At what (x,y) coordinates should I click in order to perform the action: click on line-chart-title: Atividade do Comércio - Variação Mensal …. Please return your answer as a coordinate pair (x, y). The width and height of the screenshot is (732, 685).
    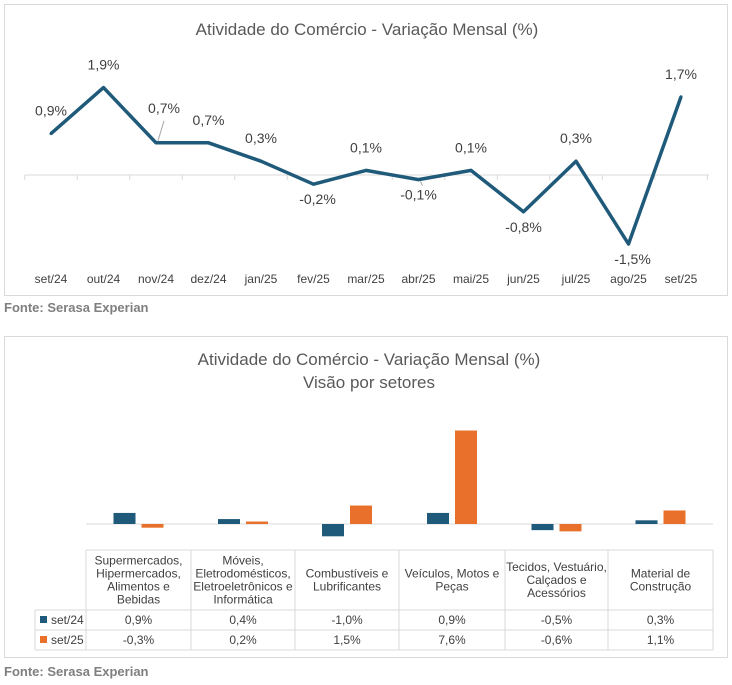
    Looking at the image, I should click on (367, 29).